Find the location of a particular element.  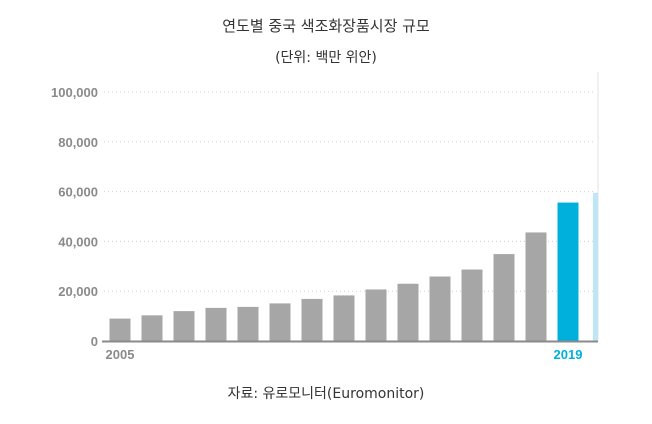

bar-2019 is located at coordinates (568, 271).